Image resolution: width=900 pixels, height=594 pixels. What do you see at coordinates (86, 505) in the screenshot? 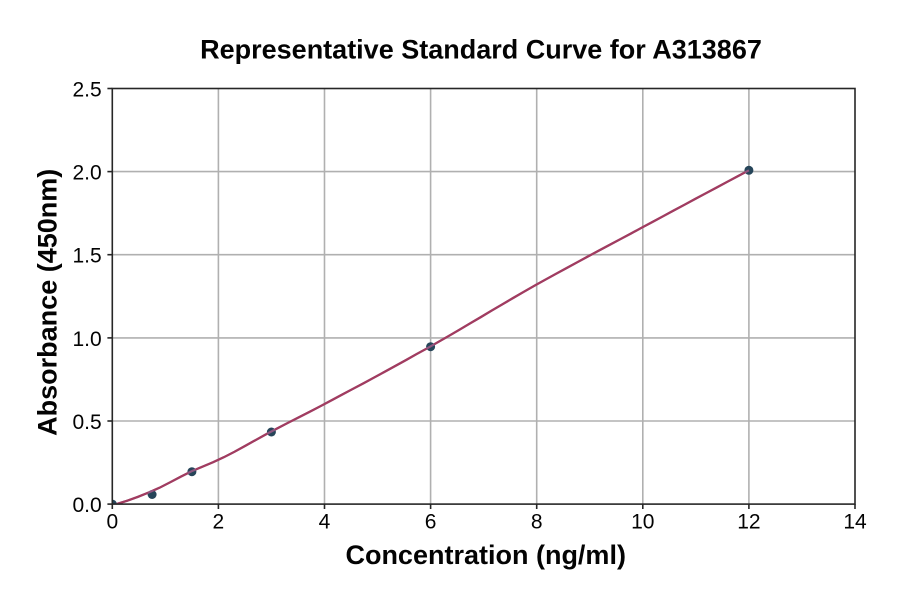
I see `svg-text: 0.0` at bounding box center [86, 505].